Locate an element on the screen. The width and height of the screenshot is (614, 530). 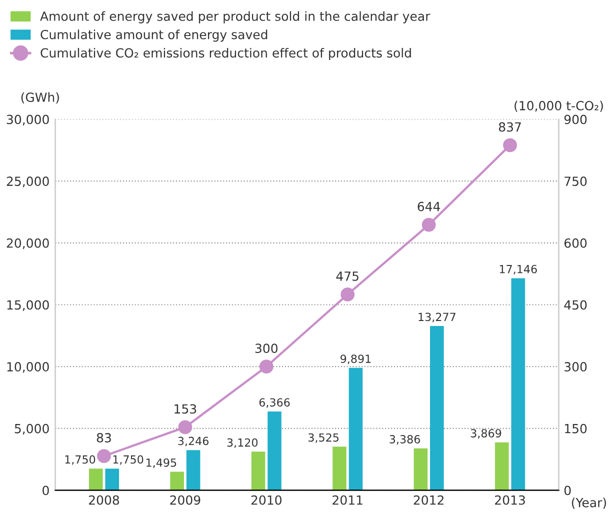
y2-tick-label: 450 is located at coordinates (575, 305).